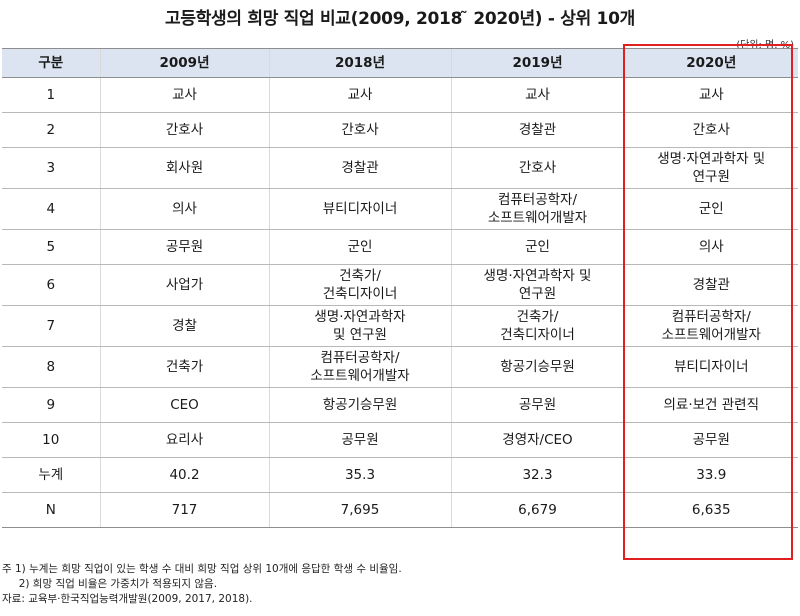 The height and width of the screenshot is (616, 800). I want to click on cell-text: 항공기승무원, so click(537, 367).